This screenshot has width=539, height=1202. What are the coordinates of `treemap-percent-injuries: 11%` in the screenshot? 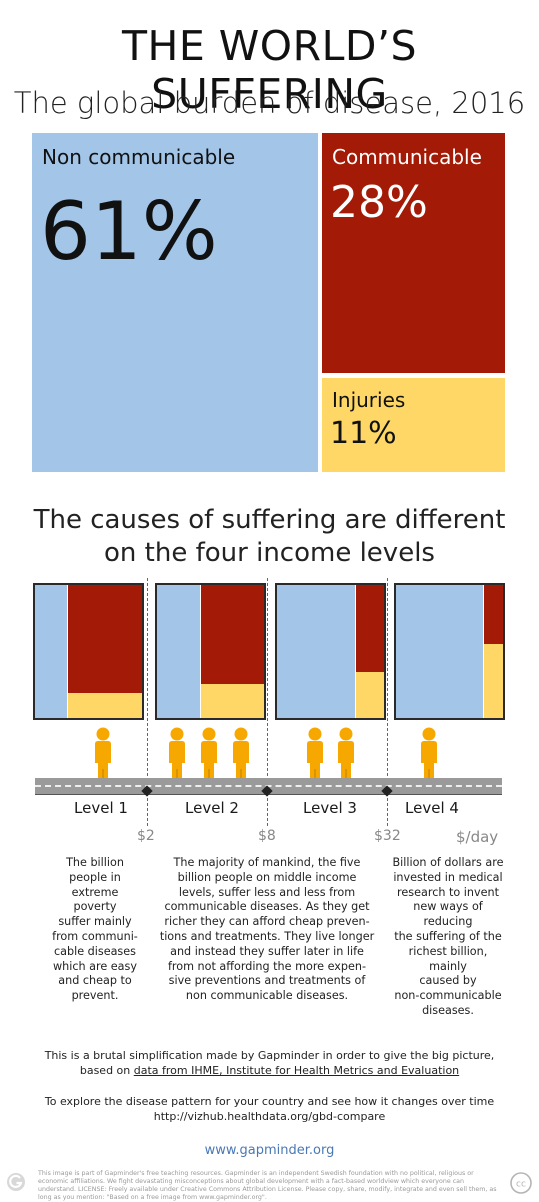 It's located at (363, 433).